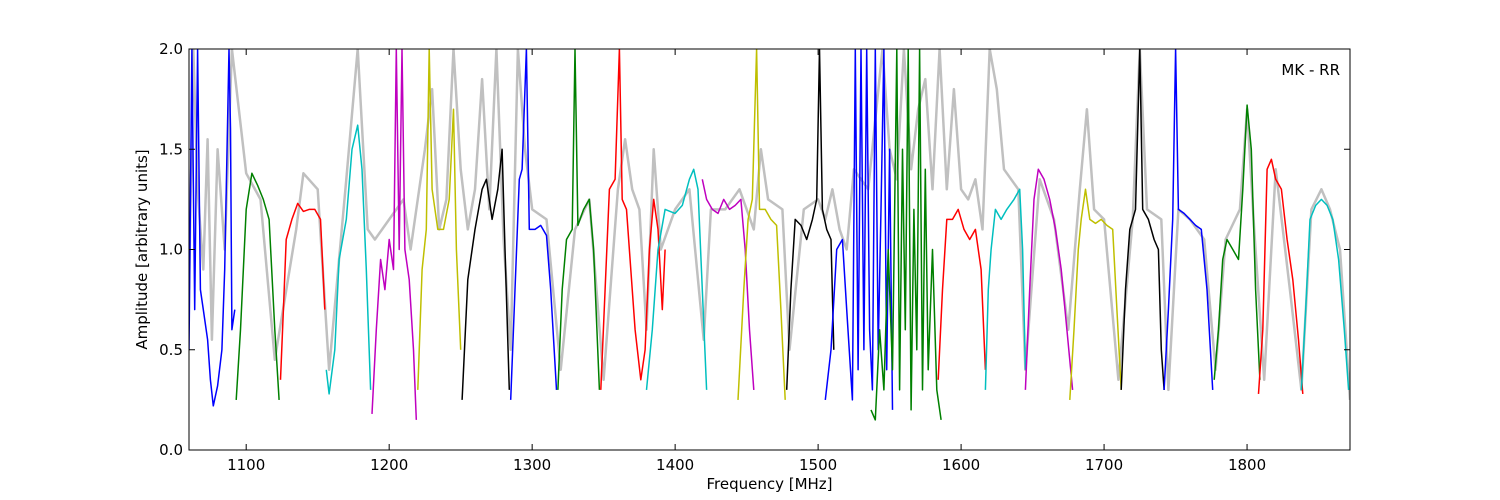  What do you see at coordinates (1104, 465) in the screenshot?
I see `x-tick-label: 1700` at bounding box center [1104, 465].